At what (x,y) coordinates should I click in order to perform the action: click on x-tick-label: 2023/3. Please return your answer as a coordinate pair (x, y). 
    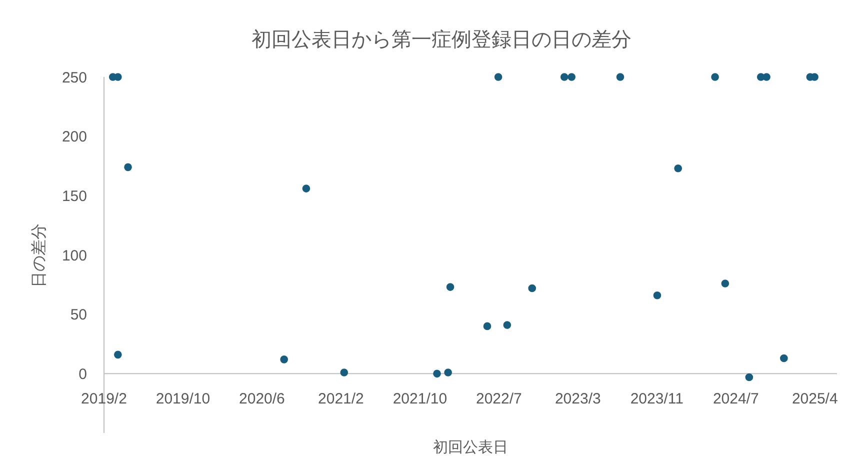
    Looking at the image, I should click on (577, 399).